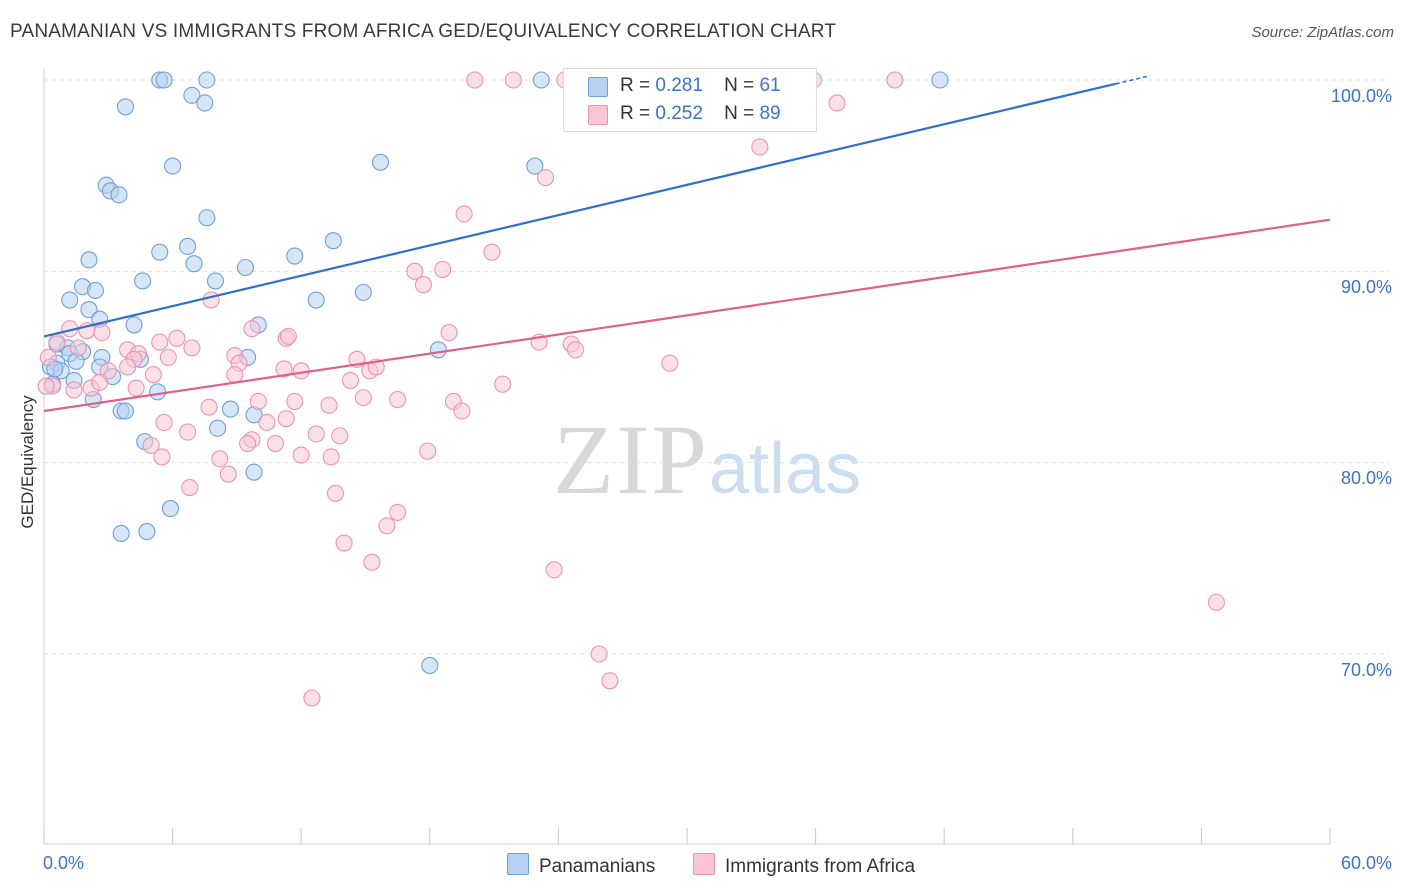  What do you see at coordinates (631, 459) in the screenshot?
I see `watermark-zip: ZIP` at bounding box center [631, 459].